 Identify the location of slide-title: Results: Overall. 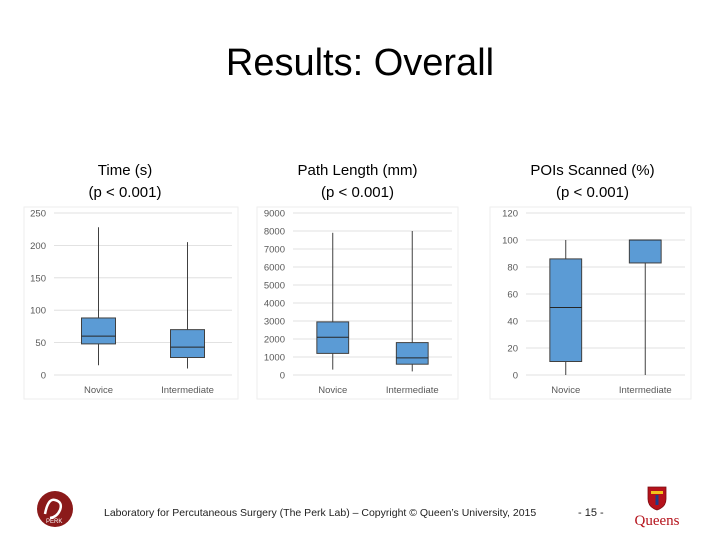
(360, 63).